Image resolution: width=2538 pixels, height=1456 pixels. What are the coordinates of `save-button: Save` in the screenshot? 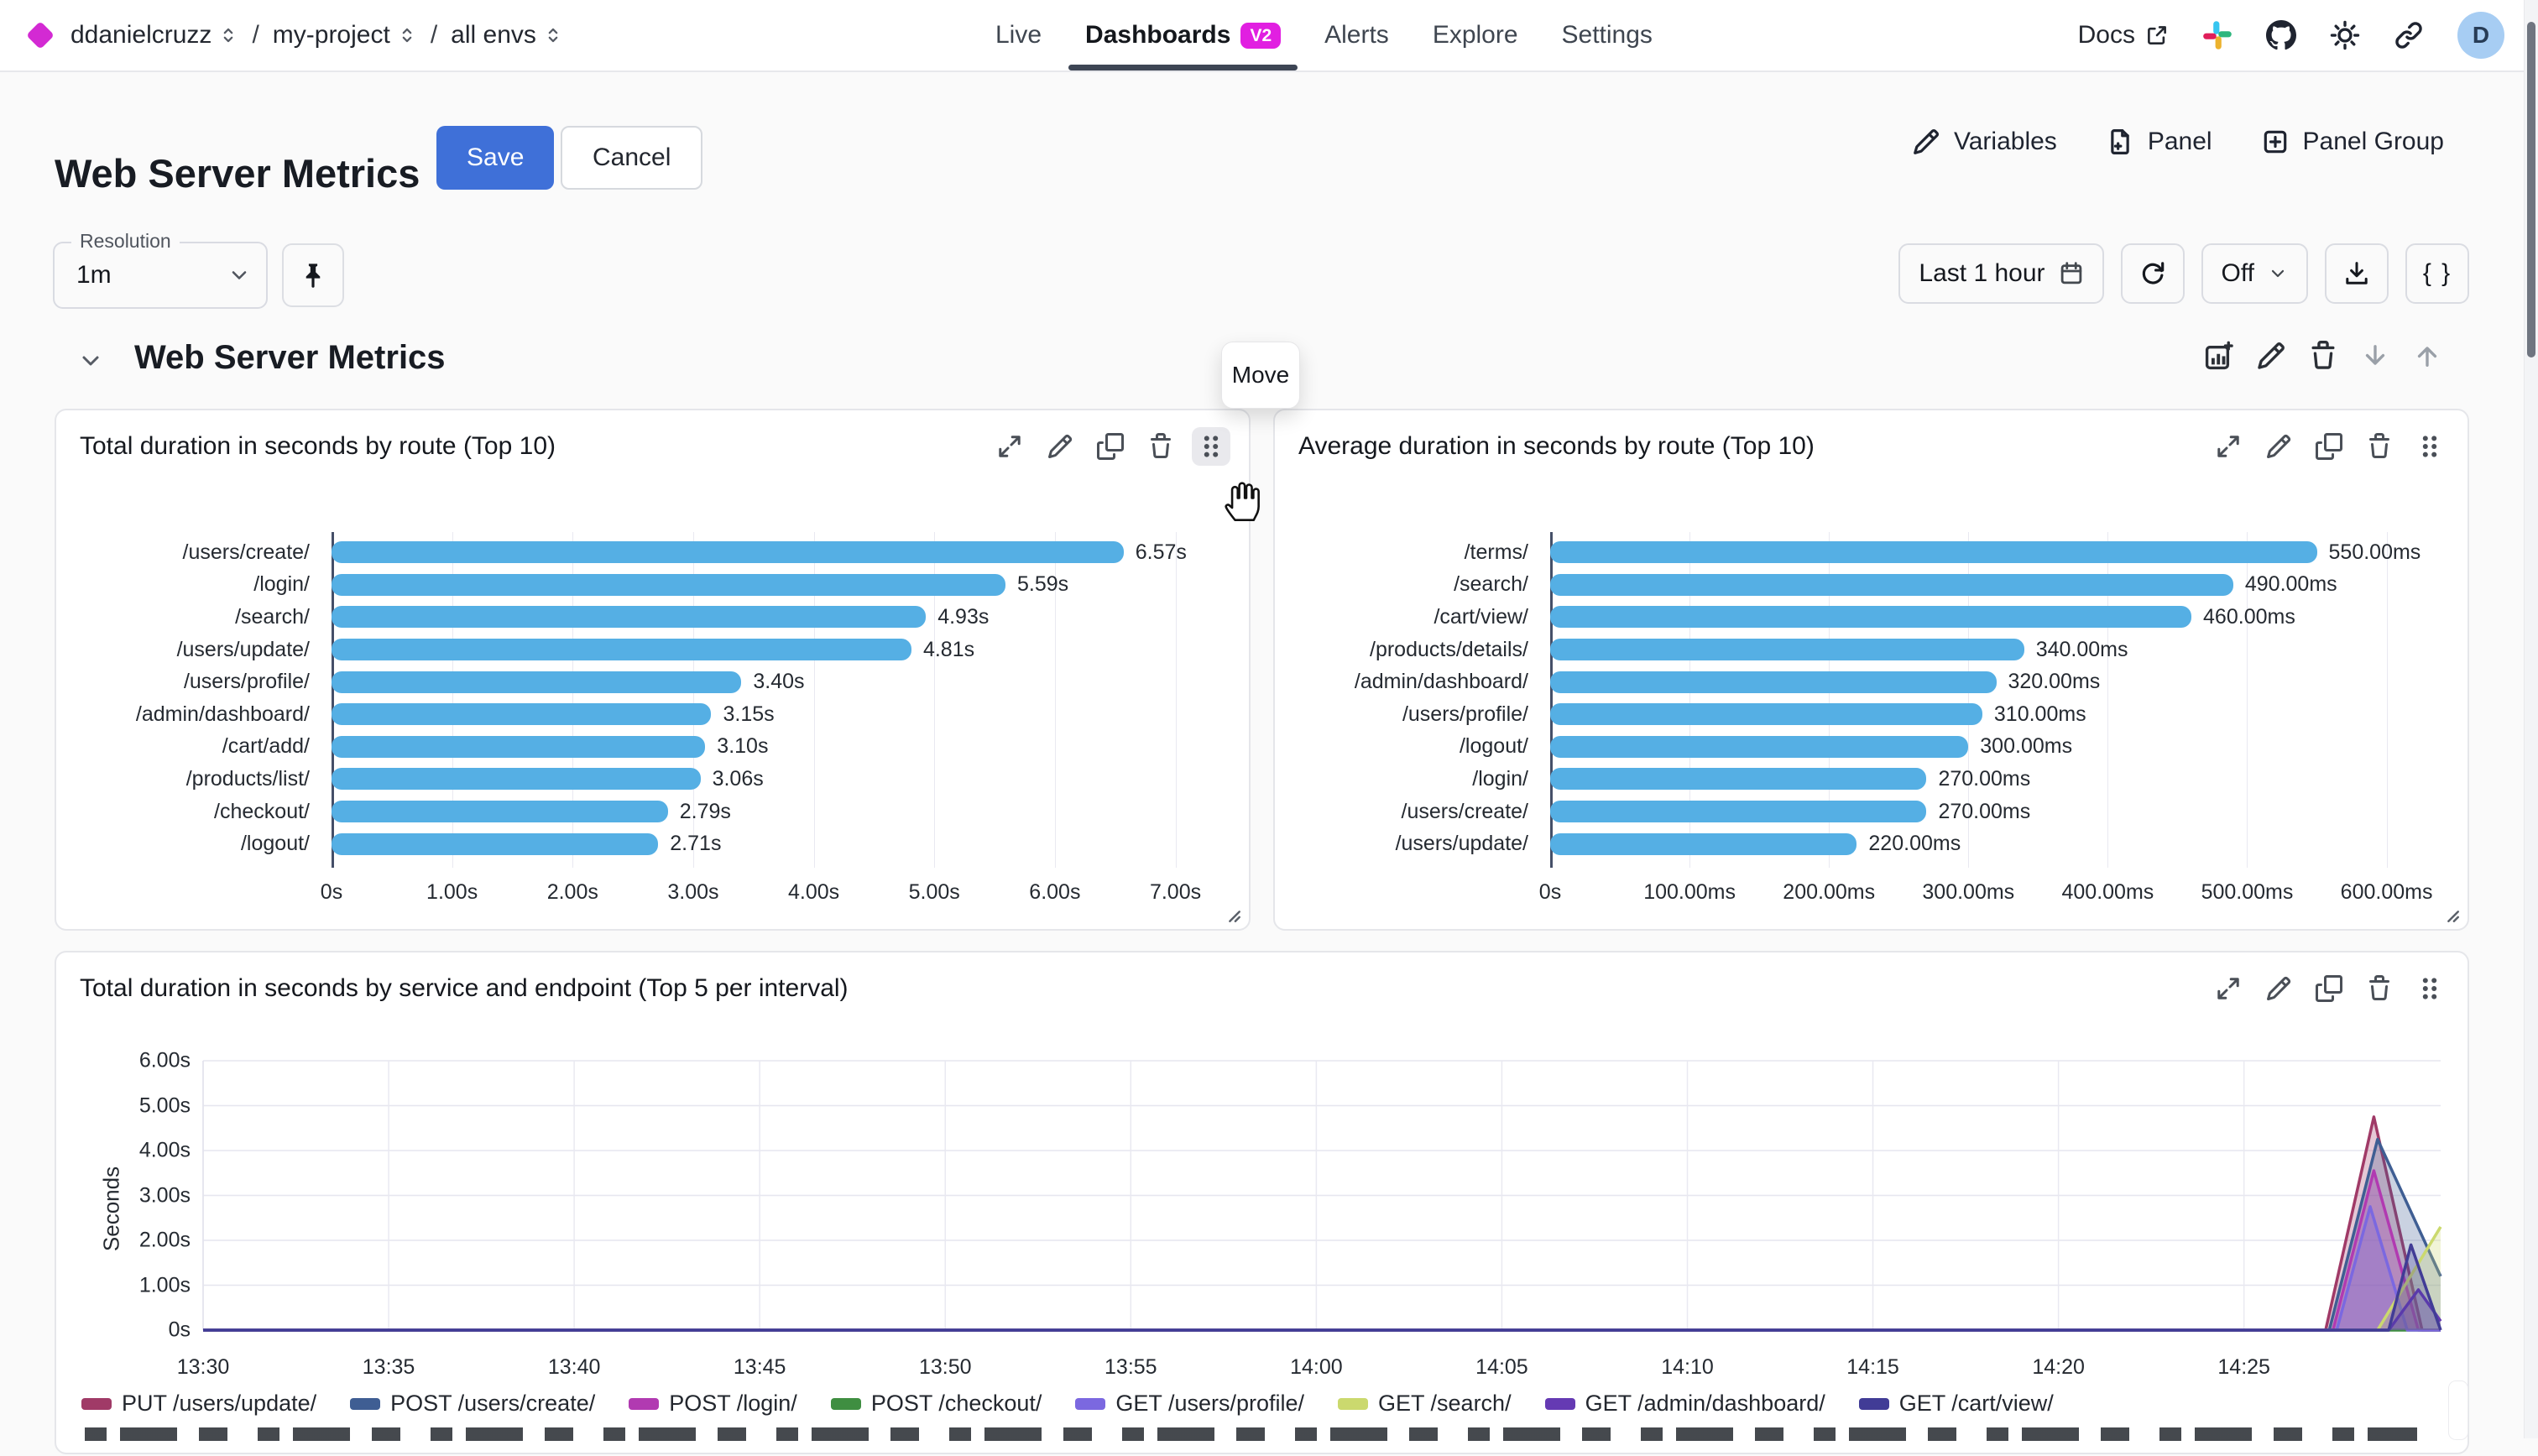 It's located at (495, 158).